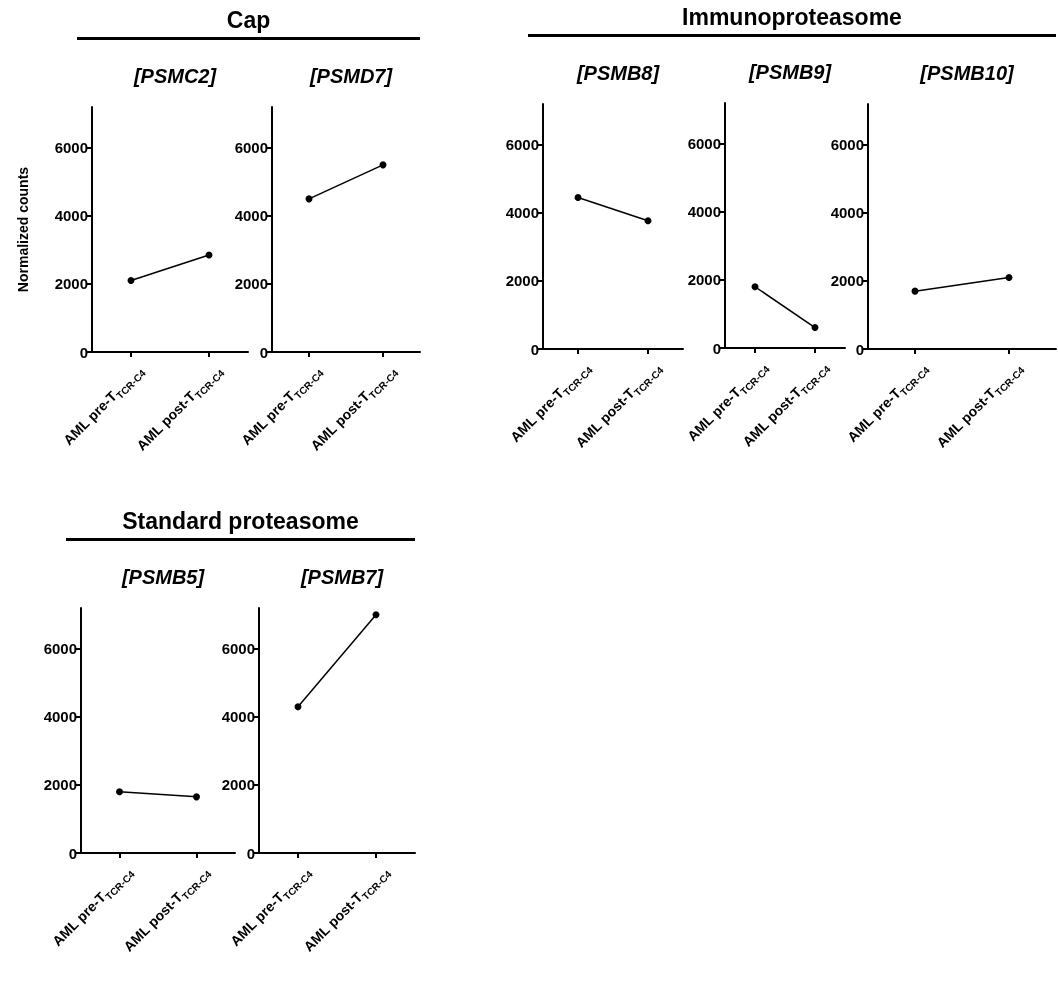 The image size is (1058, 987). Describe the element at coordinates (175, 76) in the screenshot. I see `chart-title: [PSMC2]` at that location.